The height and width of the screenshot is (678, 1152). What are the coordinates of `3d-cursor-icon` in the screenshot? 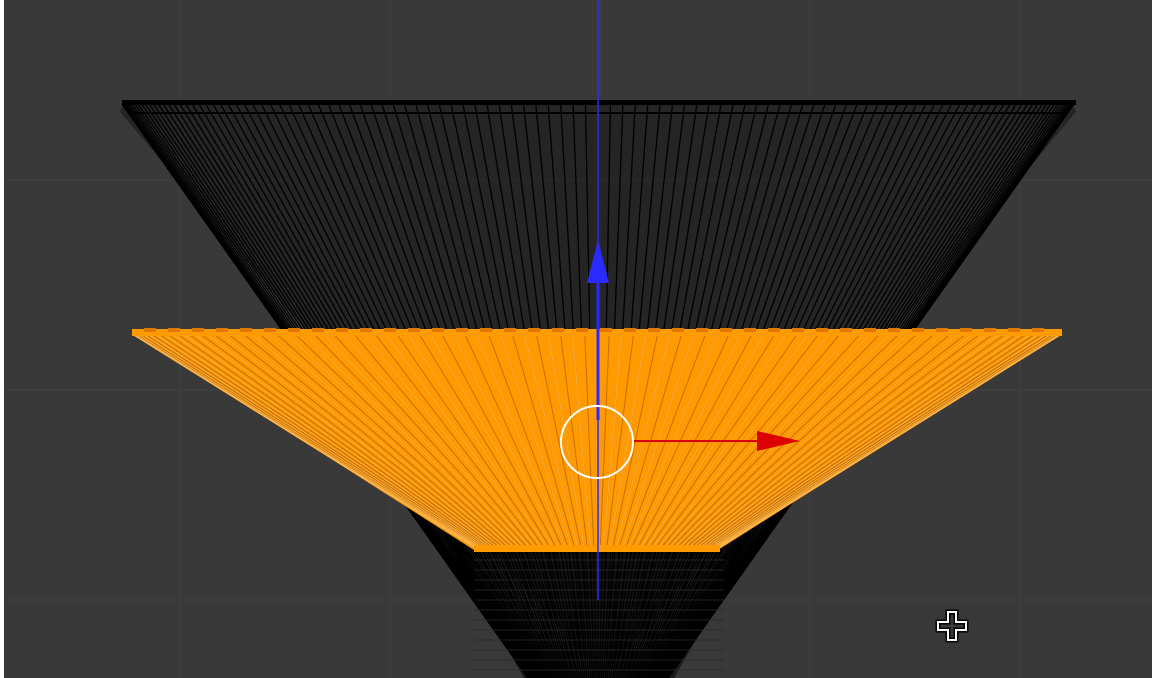 It's located at (952, 626).